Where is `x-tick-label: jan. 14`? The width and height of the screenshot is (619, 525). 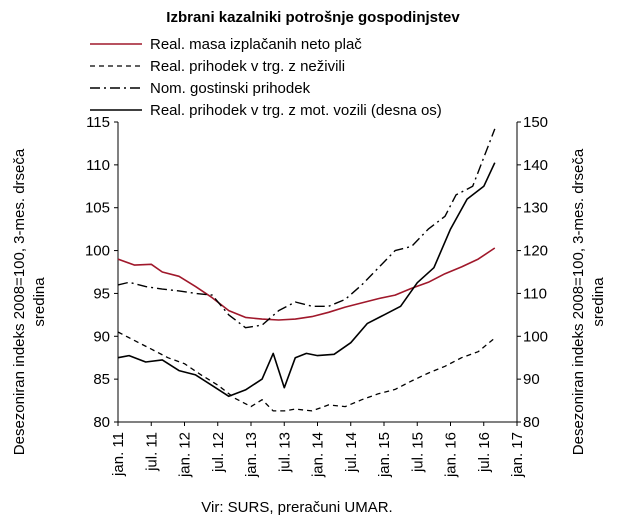 x-tick-label: jan. 14 is located at coordinates (318, 455).